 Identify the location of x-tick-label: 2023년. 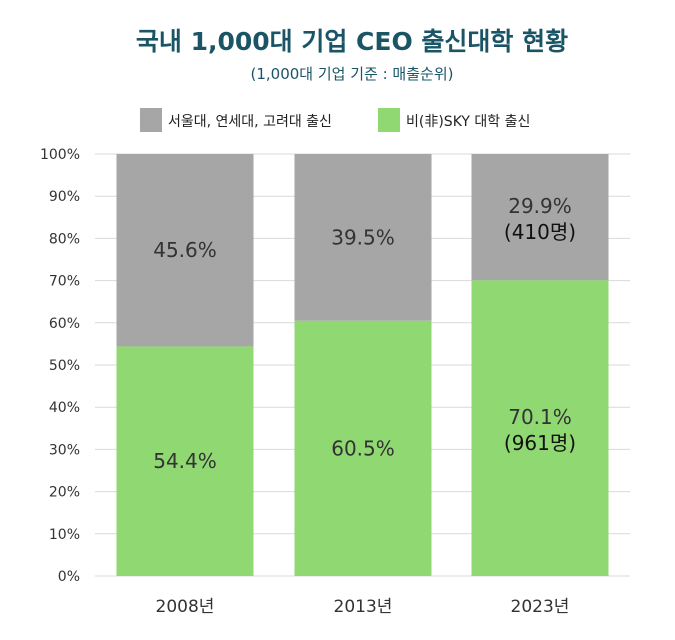
(540, 607).